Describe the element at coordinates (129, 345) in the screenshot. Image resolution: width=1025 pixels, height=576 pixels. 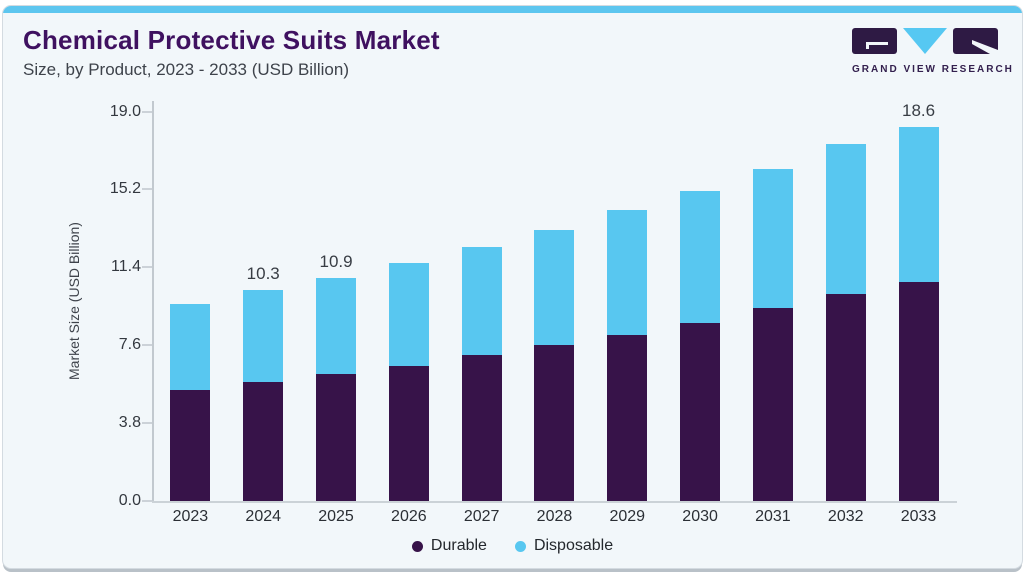
I see `y-tick-label-7.6: 7.6` at that location.